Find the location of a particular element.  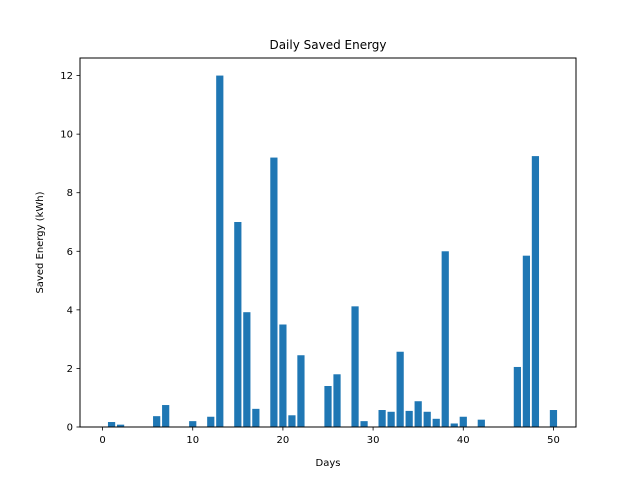

y-tick-label: 0 is located at coordinates (70, 428).